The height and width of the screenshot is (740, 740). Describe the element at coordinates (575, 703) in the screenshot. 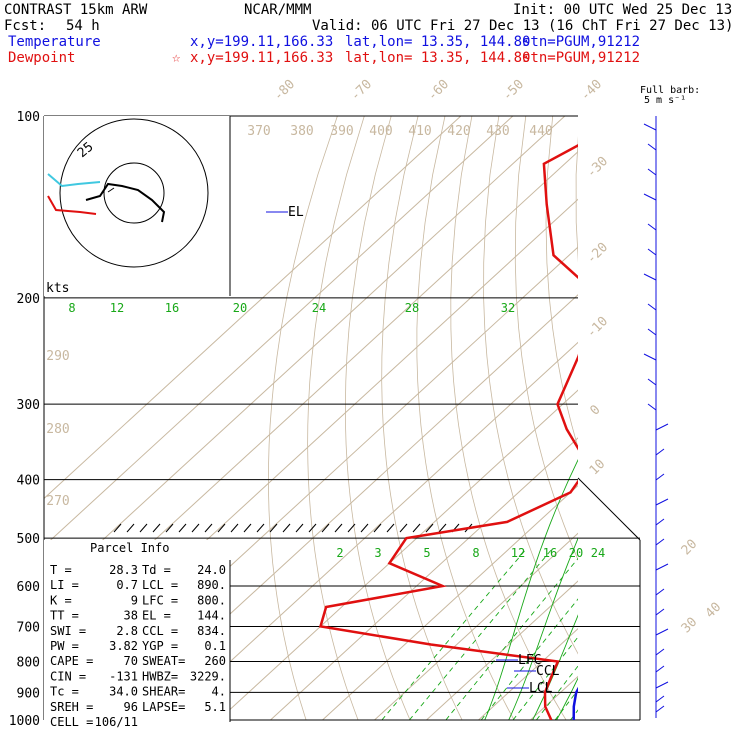

I see `temperature-line` at that location.